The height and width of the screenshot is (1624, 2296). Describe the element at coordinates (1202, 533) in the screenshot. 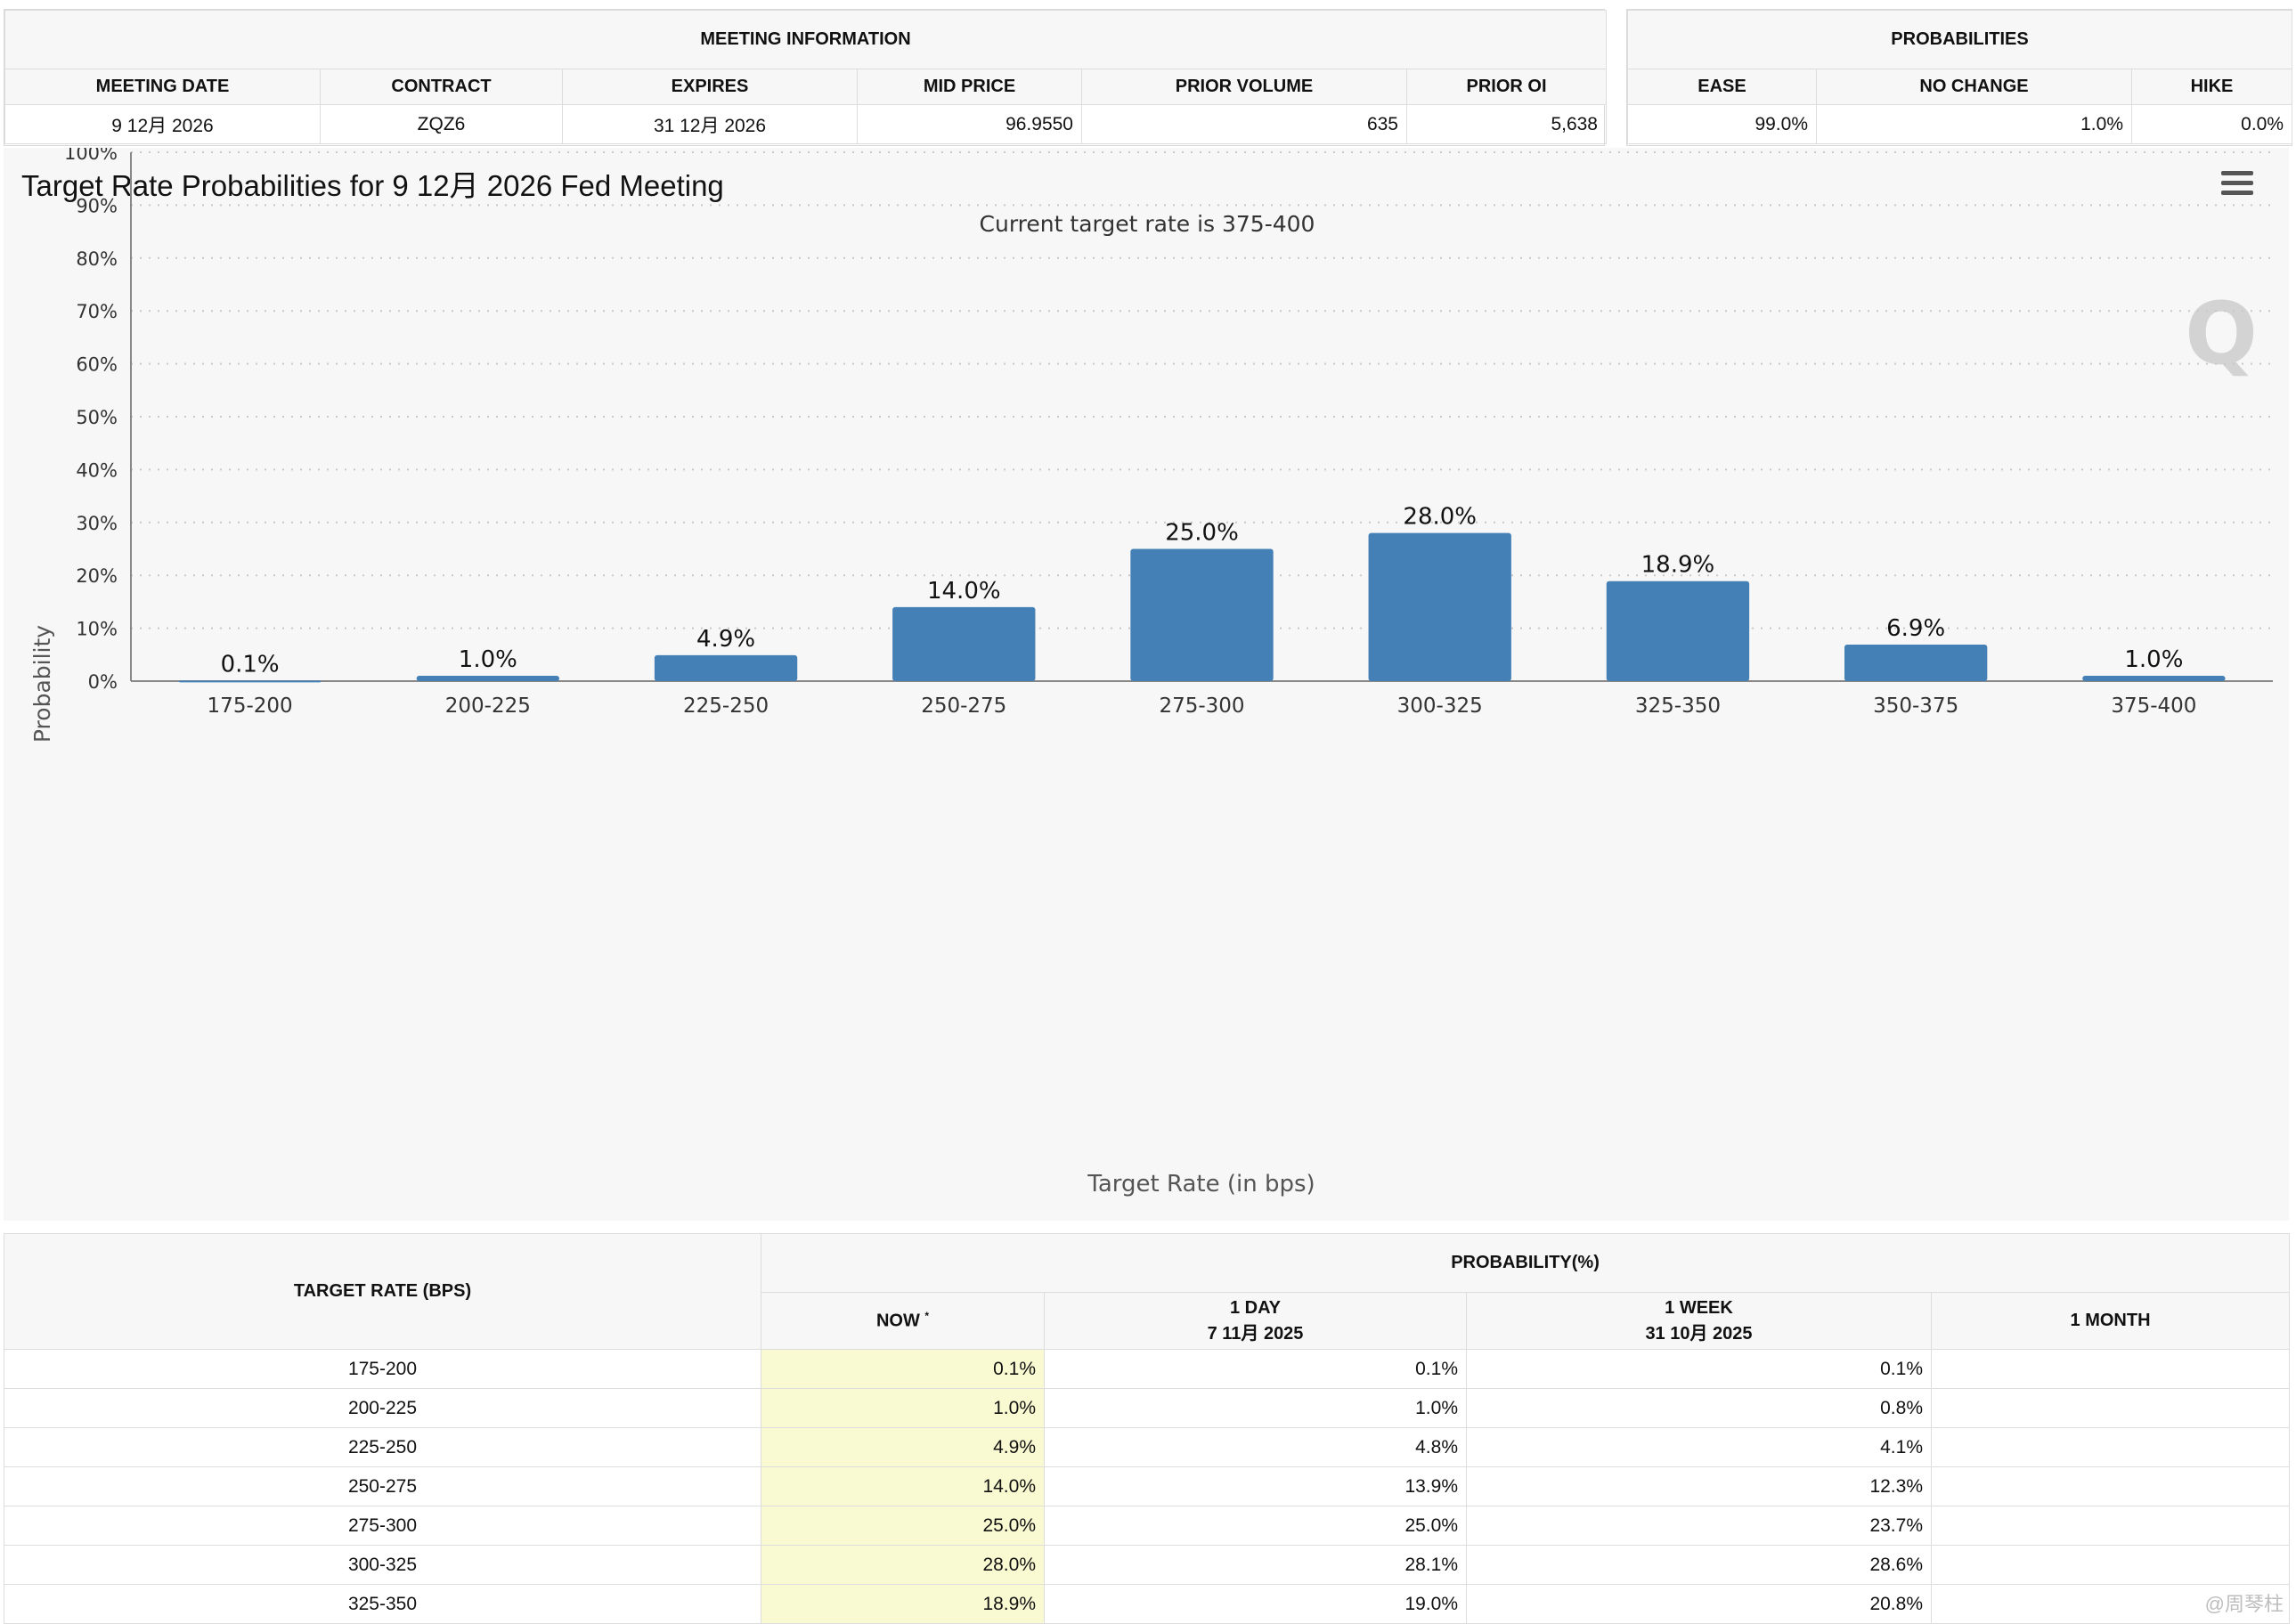

I see `data-label: 25.0%` at that location.